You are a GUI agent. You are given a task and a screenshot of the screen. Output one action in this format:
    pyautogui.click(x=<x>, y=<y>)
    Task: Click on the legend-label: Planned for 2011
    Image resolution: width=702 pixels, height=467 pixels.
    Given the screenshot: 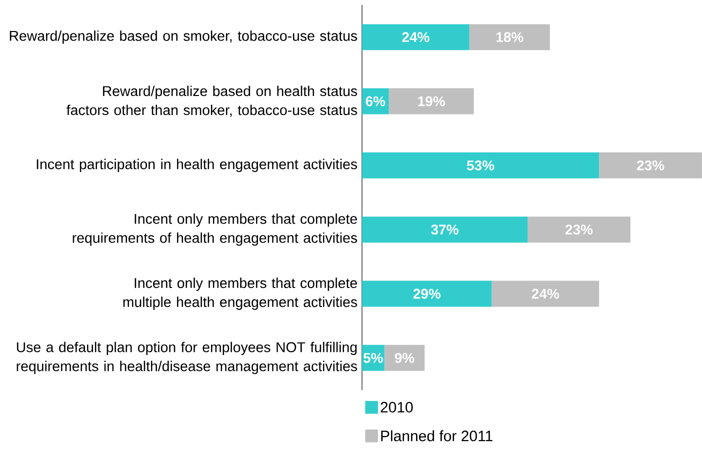 What is the action you would take?
    pyautogui.click(x=436, y=436)
    